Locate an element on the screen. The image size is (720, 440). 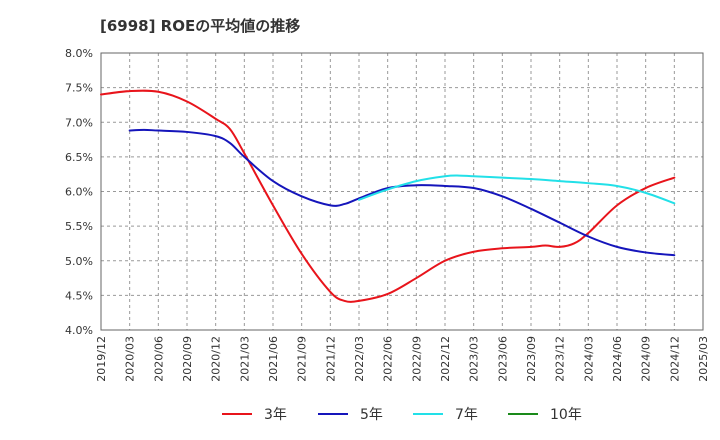
legend-label: 7年 is located at coordinates (466, 415).